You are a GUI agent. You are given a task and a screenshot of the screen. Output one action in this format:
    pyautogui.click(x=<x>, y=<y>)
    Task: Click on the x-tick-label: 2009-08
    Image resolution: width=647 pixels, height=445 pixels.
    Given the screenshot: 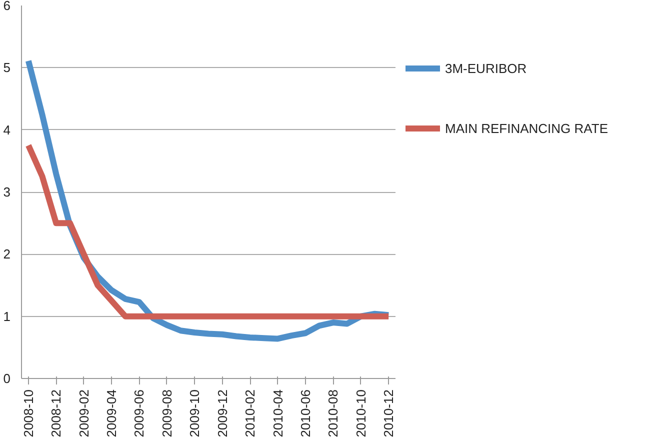 What is the action you would take?
    pyautogui.click(x=166, y=413)
    